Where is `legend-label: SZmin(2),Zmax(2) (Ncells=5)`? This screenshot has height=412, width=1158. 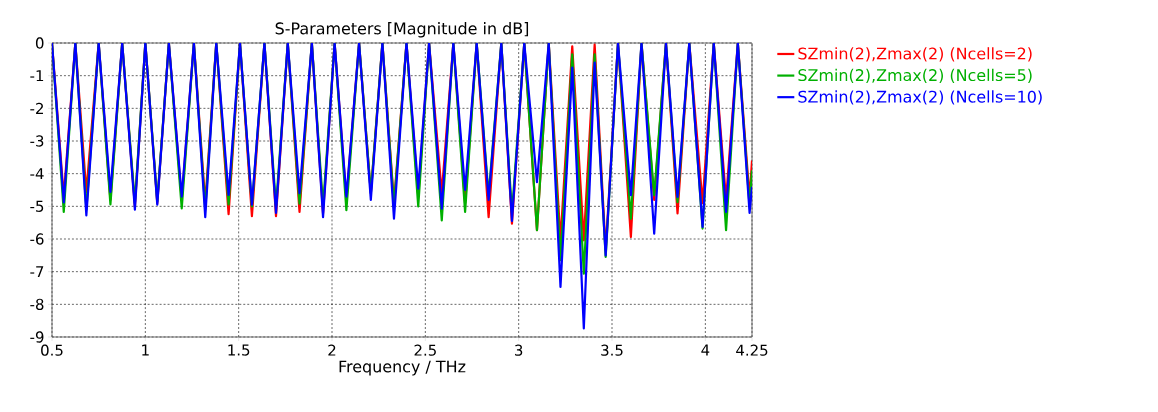 legend-label: SZmin(2),Zmax(2) (Ncells=5) is located at coordinates (915, 75).